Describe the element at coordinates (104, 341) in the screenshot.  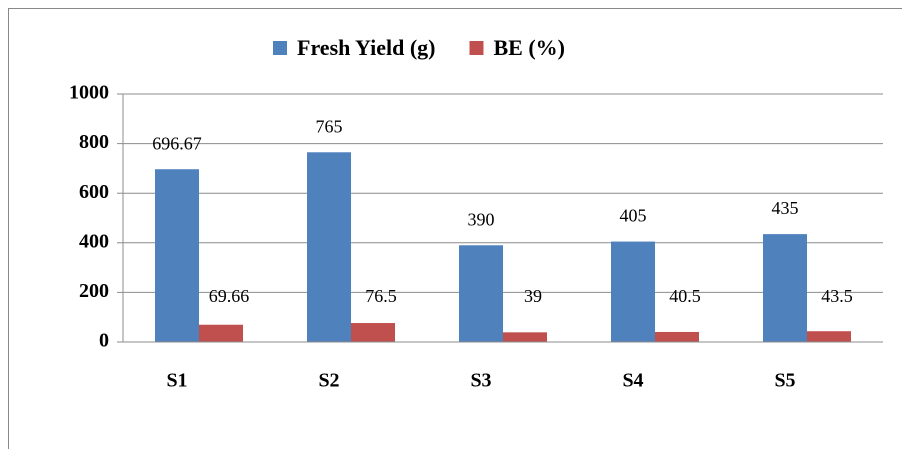
I see `y-tick-label: 0` at that location.